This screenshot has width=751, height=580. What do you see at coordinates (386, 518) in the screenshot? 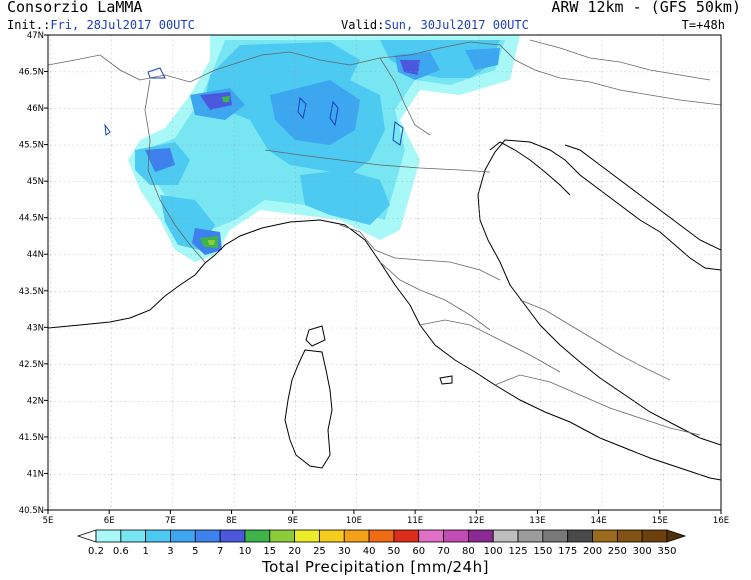
I see `longitude-ticks: 5E 6E 7E 8E 9E 10E 11E 12E 13E 14E 15E 16E` at bounding box center [386, 518].